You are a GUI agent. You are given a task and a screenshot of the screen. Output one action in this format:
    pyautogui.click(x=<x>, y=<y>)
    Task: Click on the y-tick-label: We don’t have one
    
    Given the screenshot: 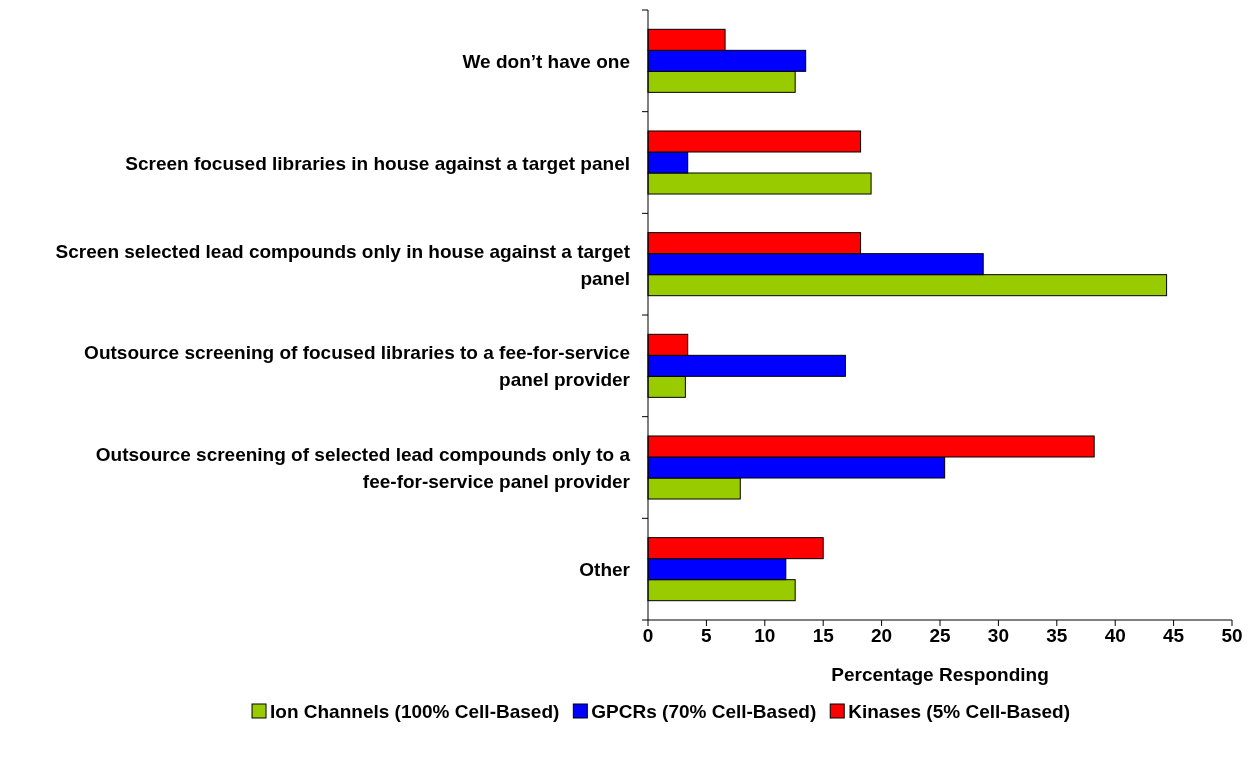 What is the action you would take?
    pyautogui.click(x=546, y=61)
    